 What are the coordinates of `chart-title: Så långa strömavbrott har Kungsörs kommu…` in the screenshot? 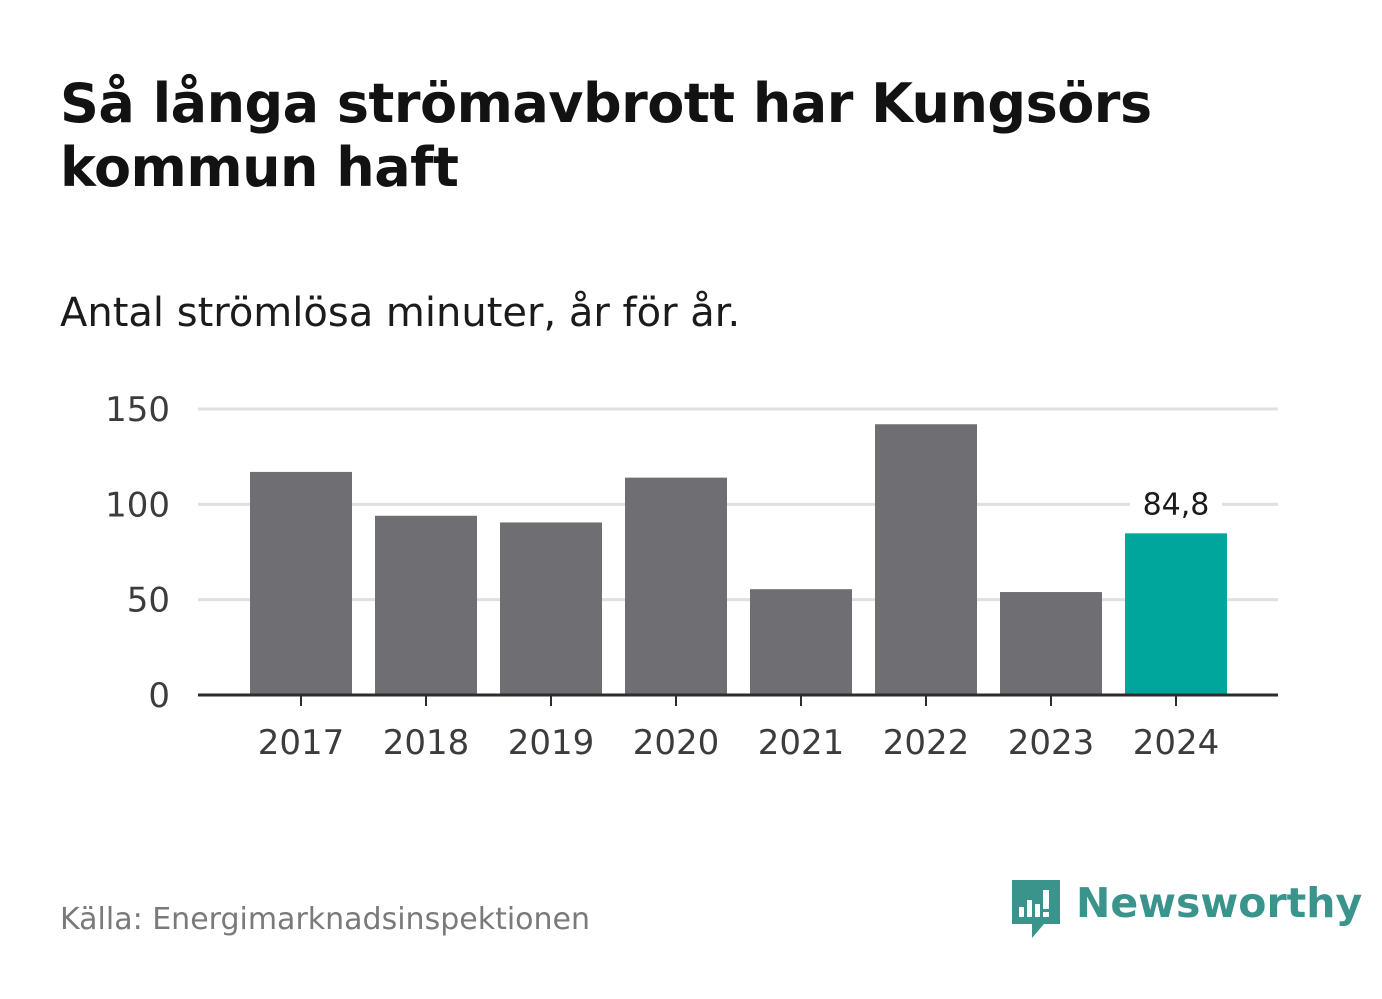 It's located at (606, 135).